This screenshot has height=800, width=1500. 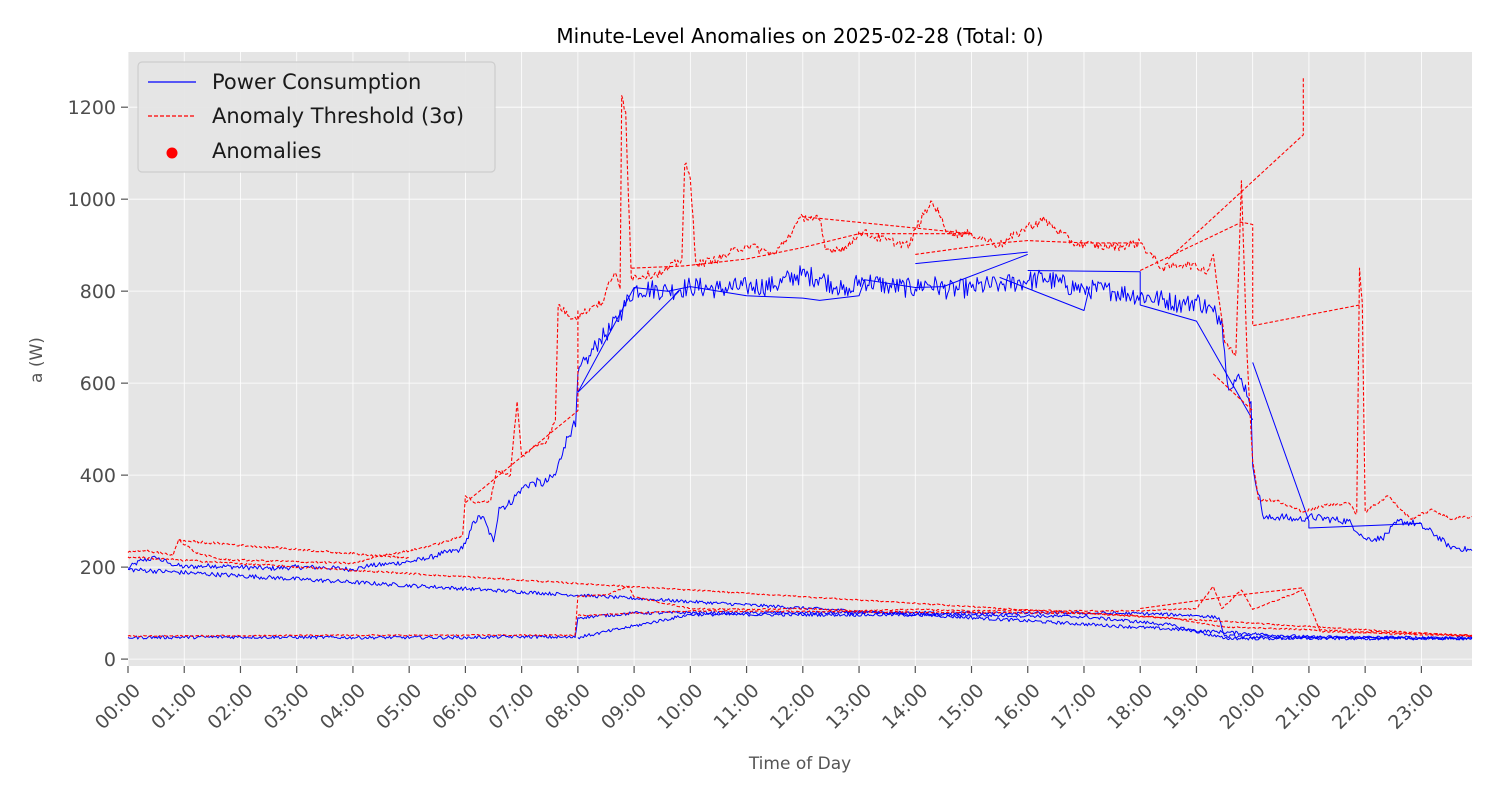 I want to click on y-axis-label: a (W), so click(x=37, y=360).